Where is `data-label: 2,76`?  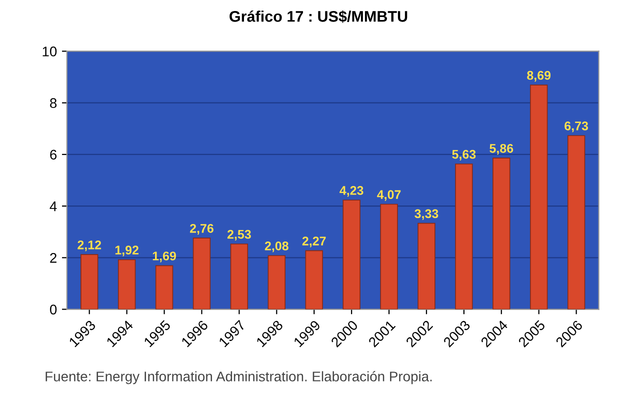 data-label: 2,76 is located at coordinates (202, 229).